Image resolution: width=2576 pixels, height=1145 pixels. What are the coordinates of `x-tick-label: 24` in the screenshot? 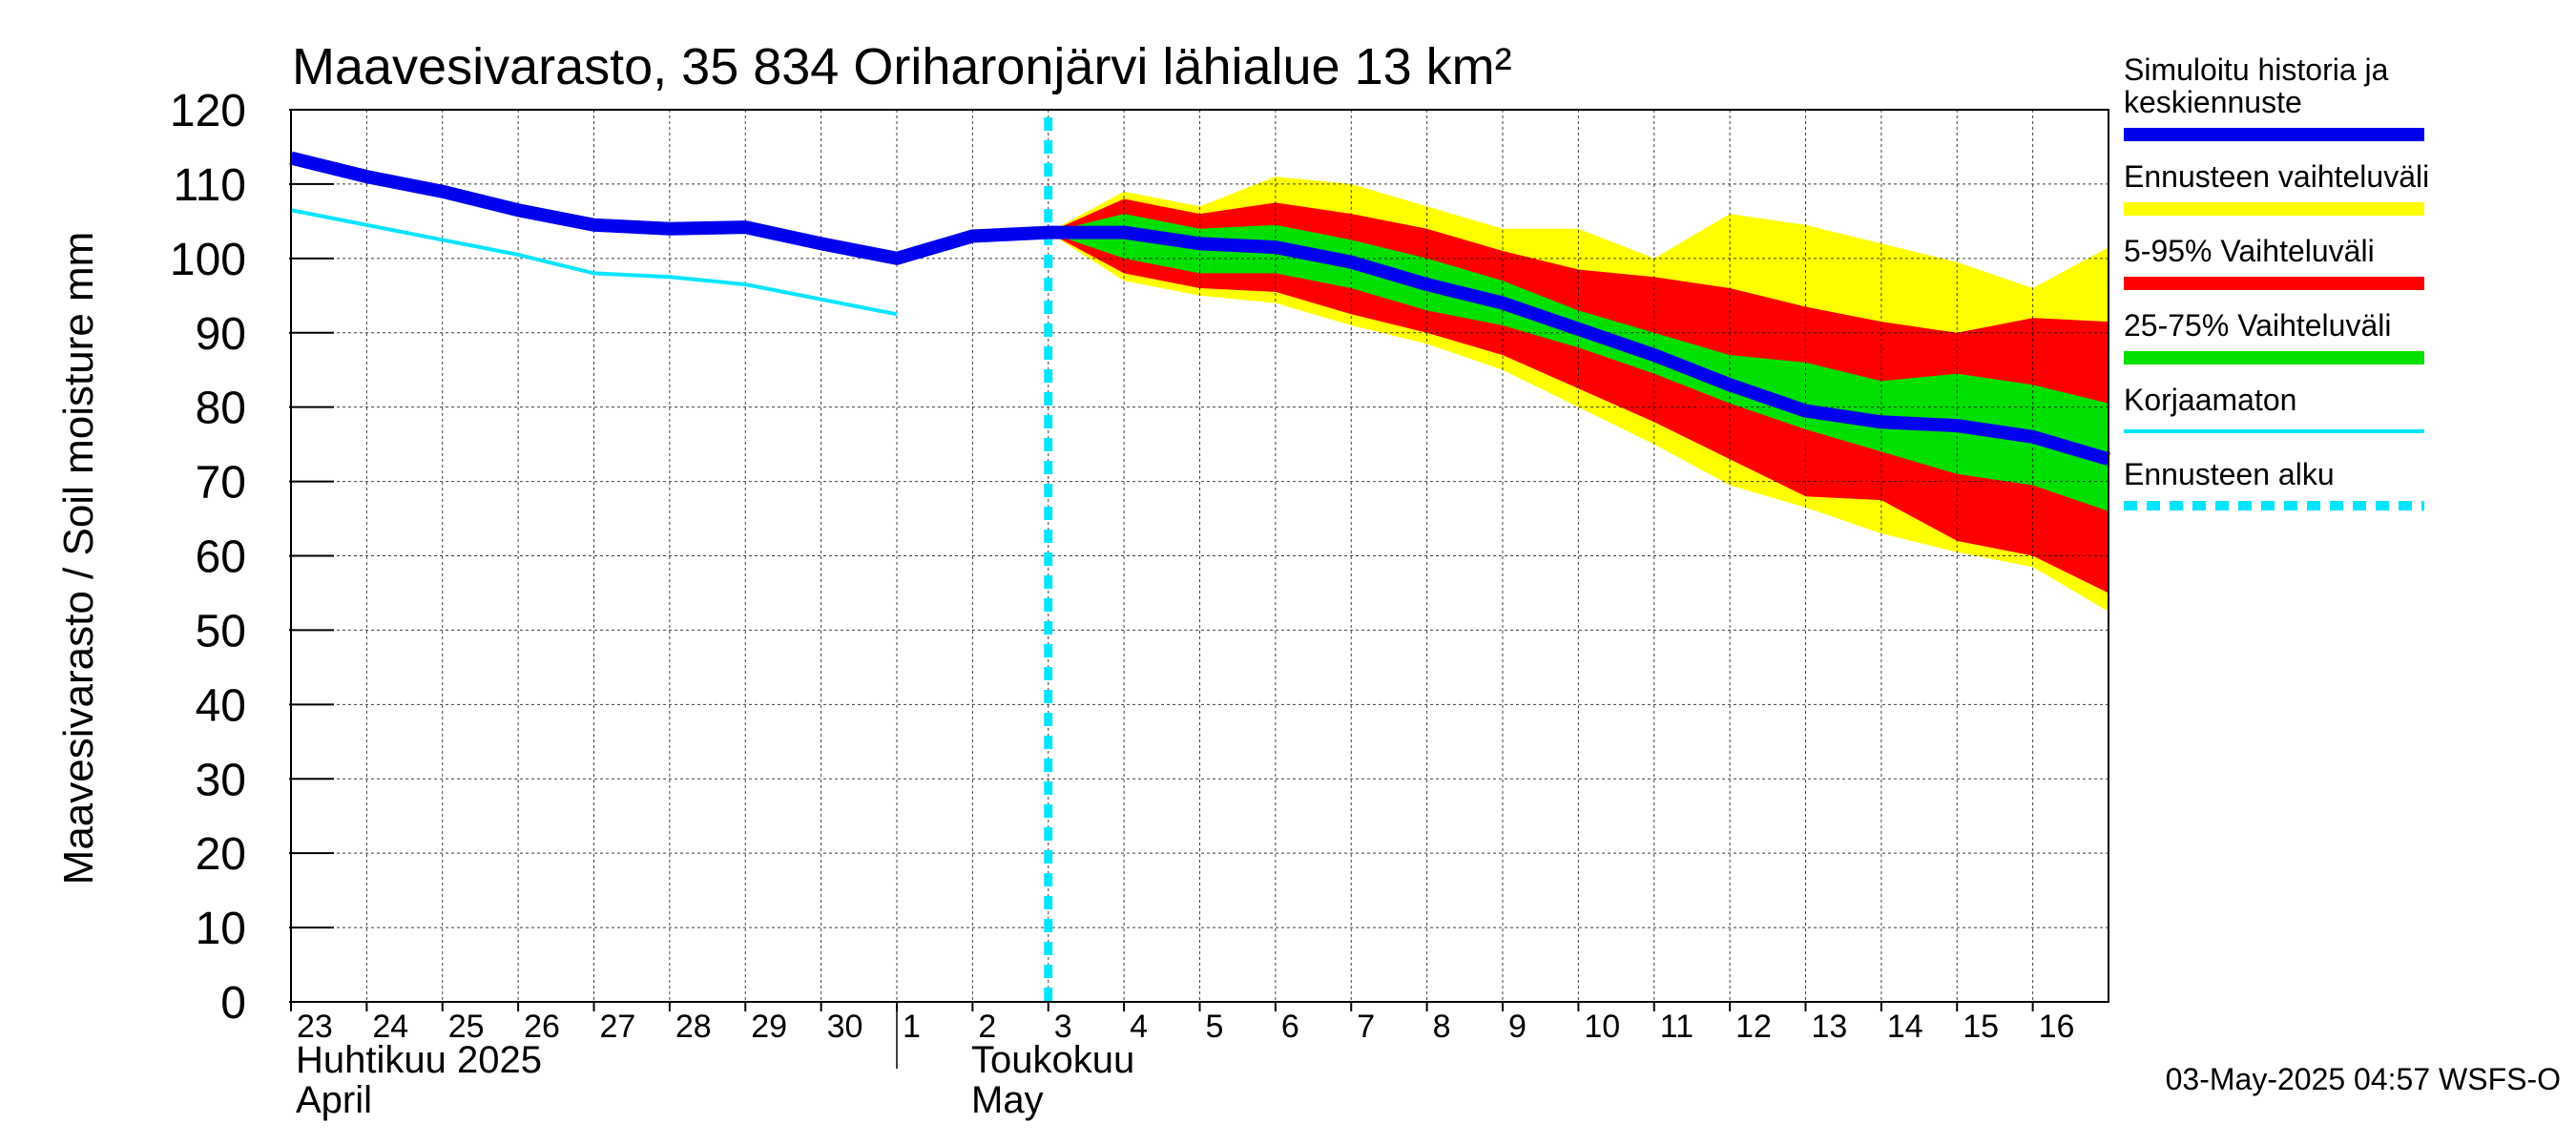 It's located at (390, 1027).